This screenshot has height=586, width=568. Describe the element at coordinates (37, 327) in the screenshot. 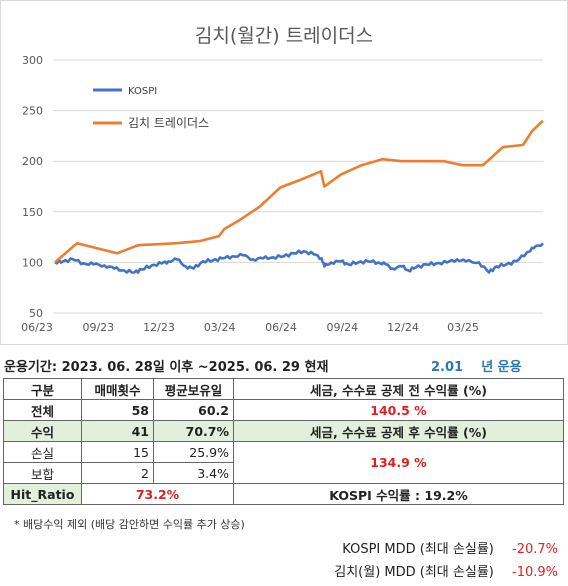

I see `x-tick-label: 06/23` at that location.